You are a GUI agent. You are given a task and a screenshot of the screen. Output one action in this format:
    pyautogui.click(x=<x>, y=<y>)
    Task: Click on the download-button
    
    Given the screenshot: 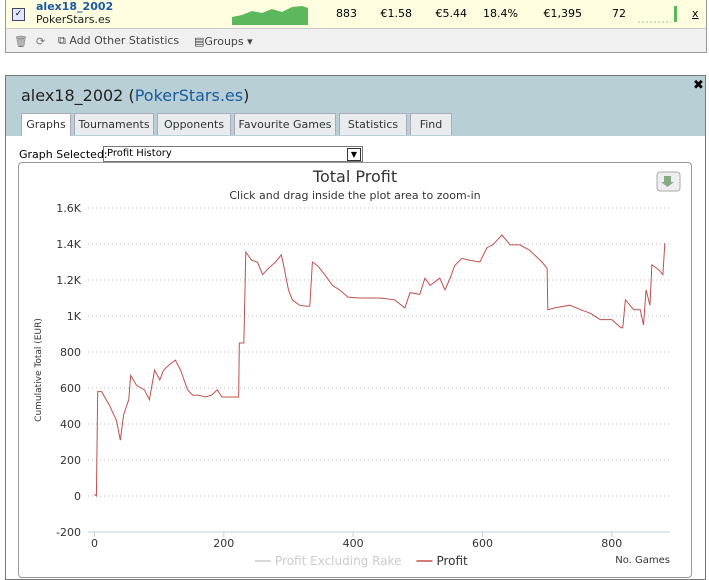 What is the action you would take?
    pyautogui.click(x=668, y=181)
    